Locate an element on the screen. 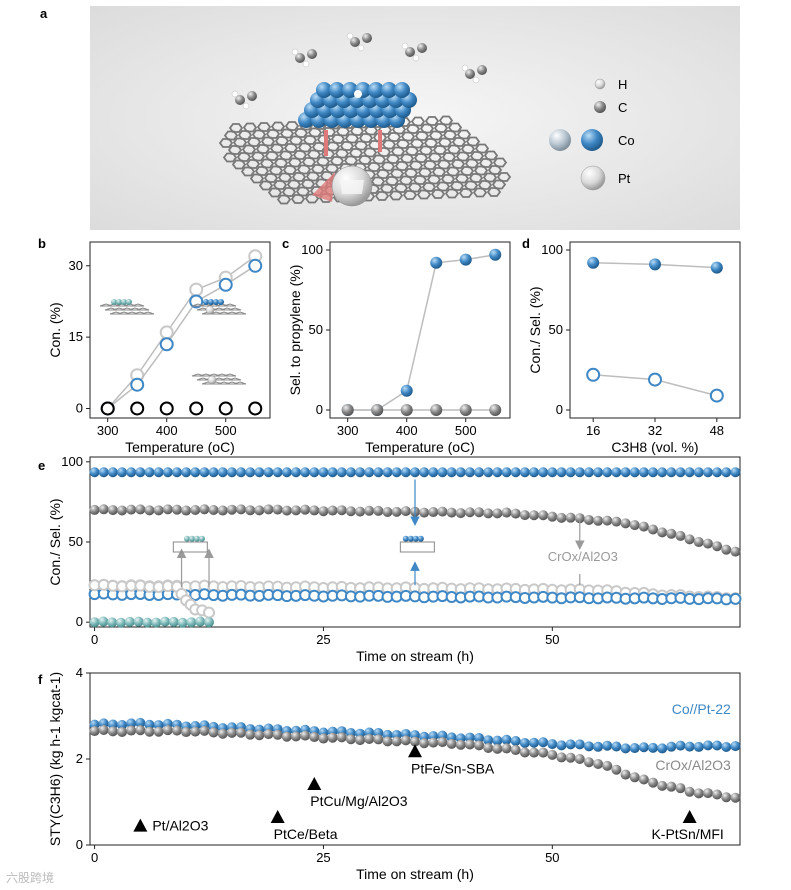 The width and height of the screenshot is (791, 890). x-axis-label: C3H8 (vol. %) is located at coordinates (654, 447).